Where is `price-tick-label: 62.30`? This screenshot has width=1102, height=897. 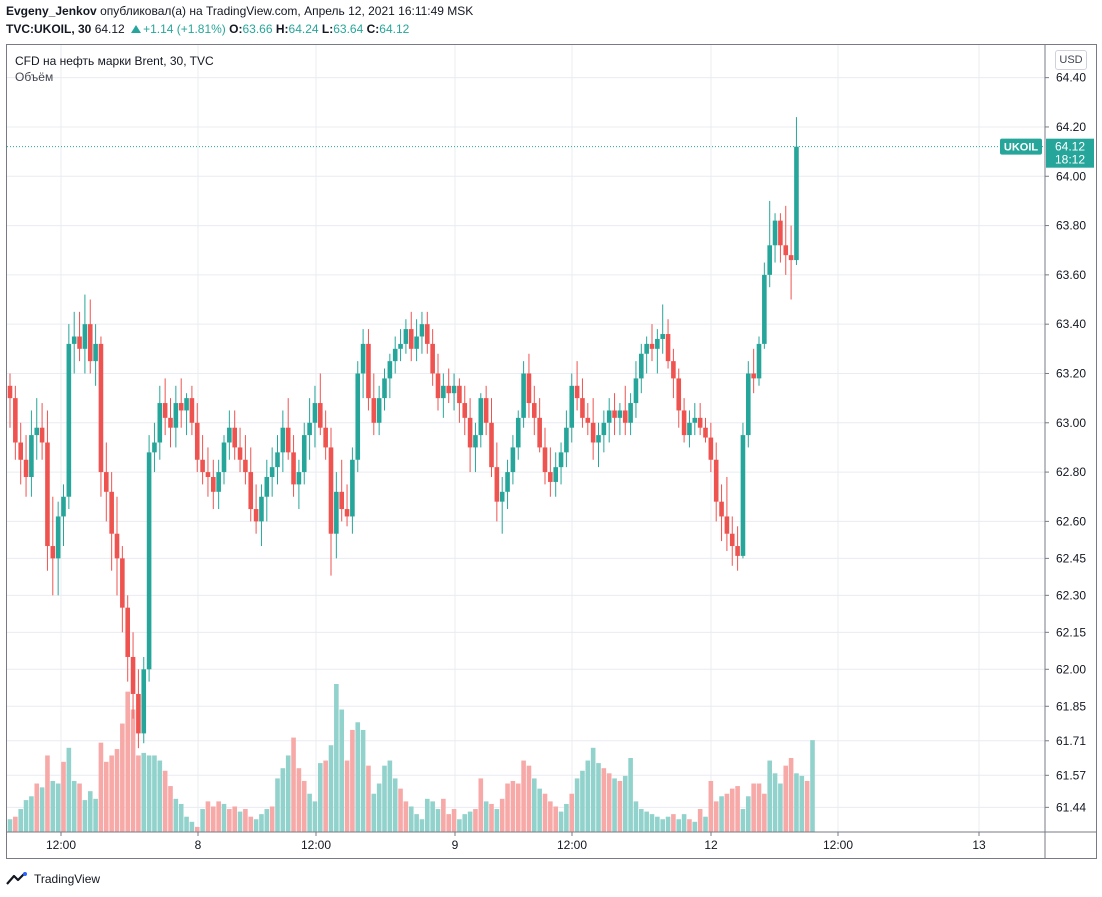
price-tick-label: 62.30 is located at coordinates (1071, 595).